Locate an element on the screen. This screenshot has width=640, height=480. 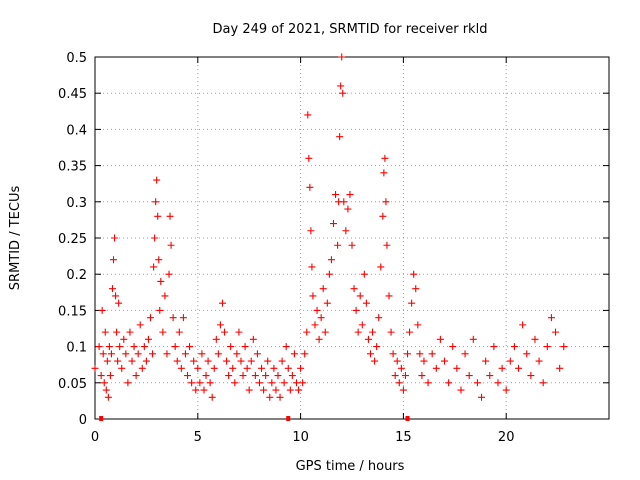
y-tick-label: 0.1 is located at coordinates (76, 348).